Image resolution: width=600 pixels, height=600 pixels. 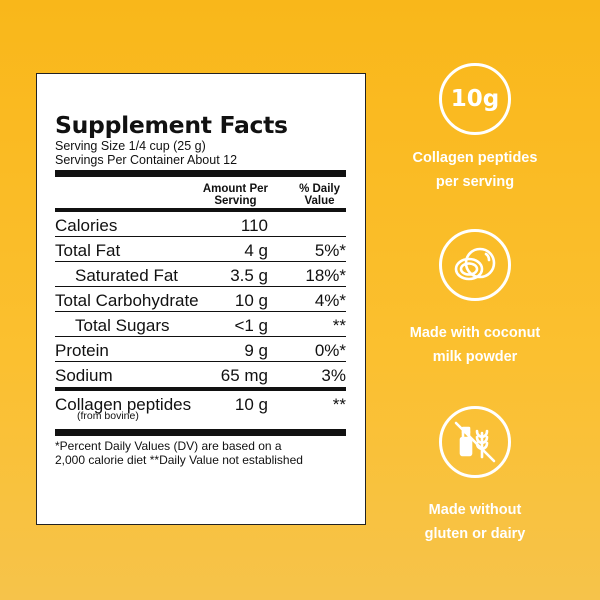 I want to click on coconut-icon, so click(x=475, y=264).